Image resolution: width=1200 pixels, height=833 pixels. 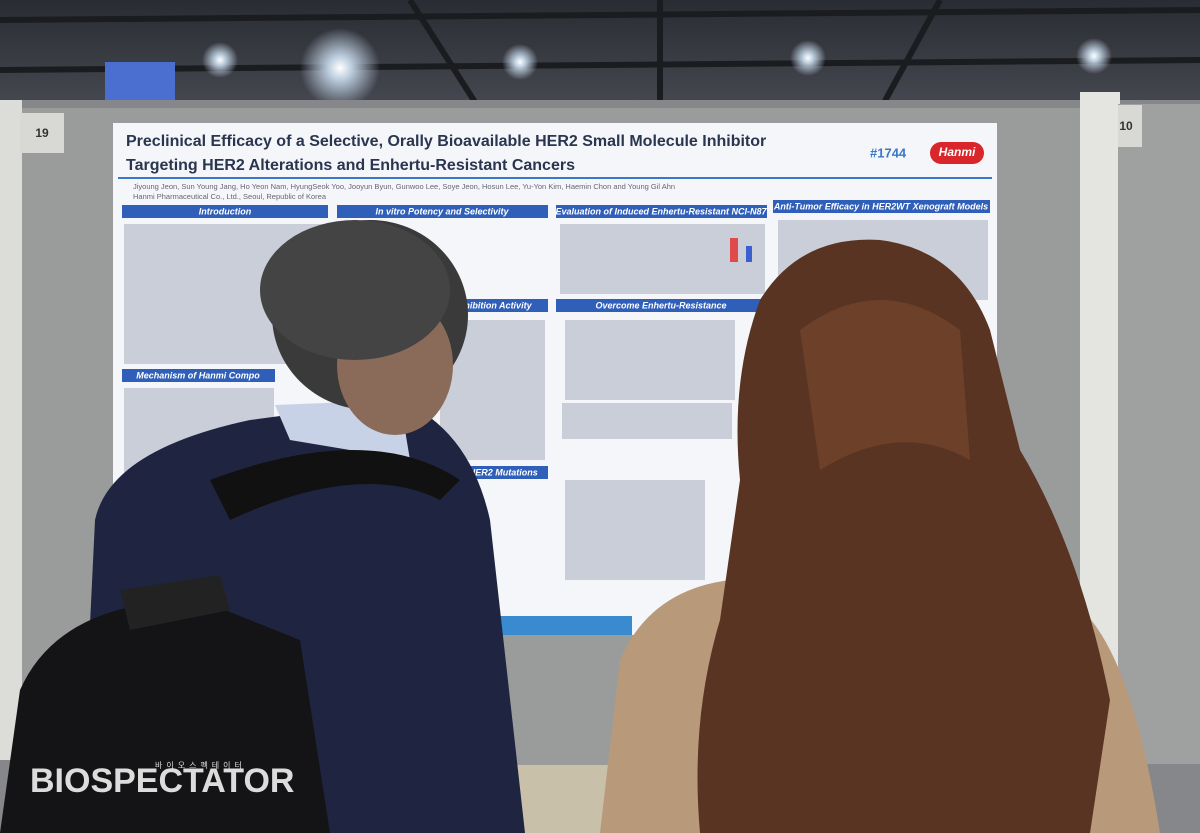 I want to click on floor, so click(x=565, y=799).